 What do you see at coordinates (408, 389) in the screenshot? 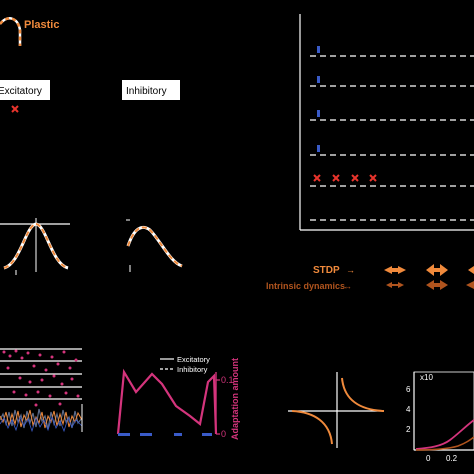
I see `tick-6-label: 6` at bounding box center [408, 389].